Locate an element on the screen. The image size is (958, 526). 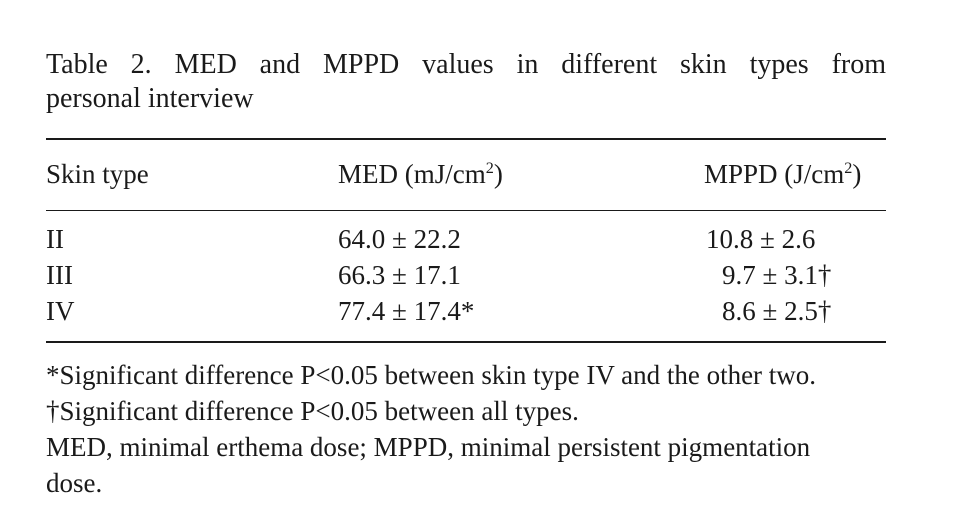
top-rule is located at coordinates (466, 139).